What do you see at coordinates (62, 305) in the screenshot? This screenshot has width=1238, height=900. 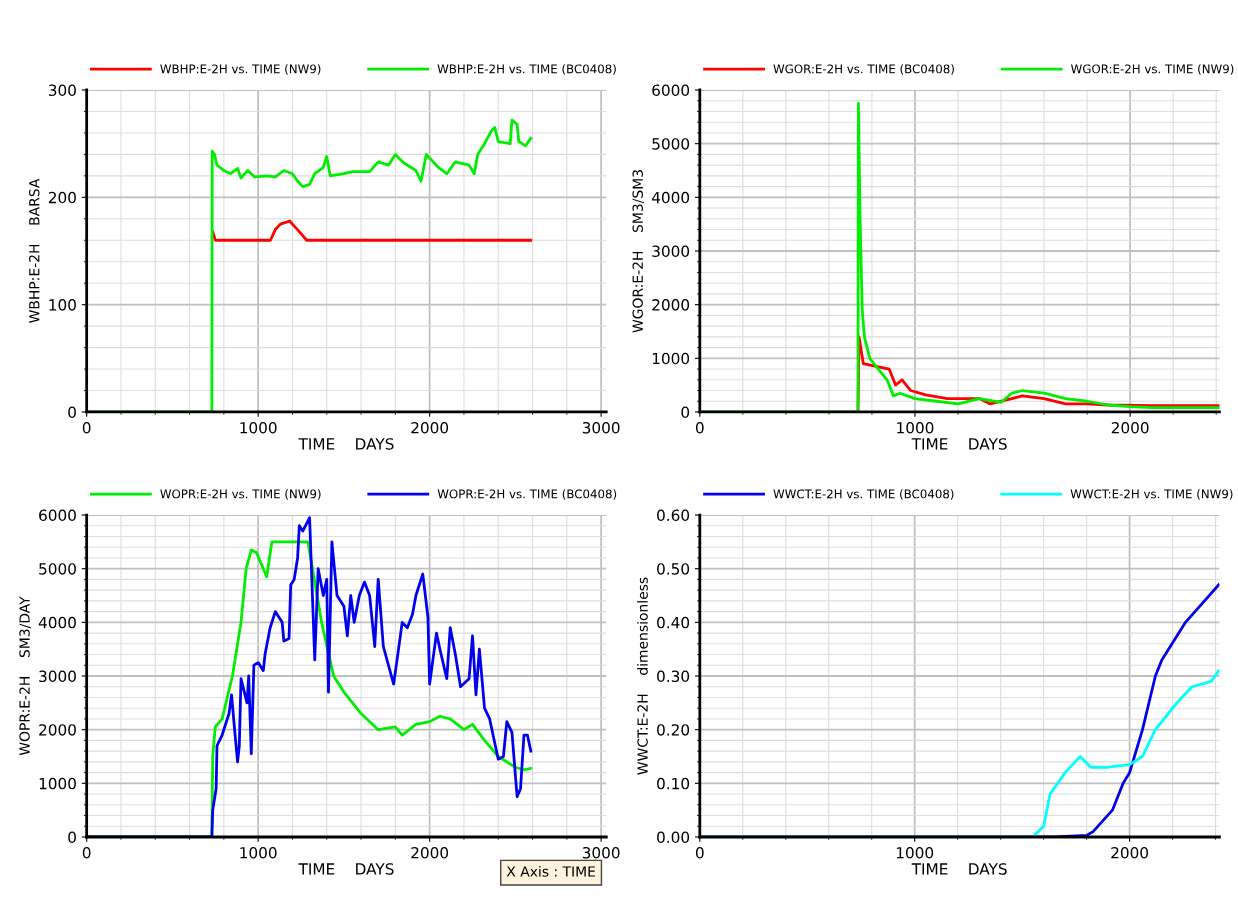 I see `y-tick-label: 100` at bounding box center [62, 305].